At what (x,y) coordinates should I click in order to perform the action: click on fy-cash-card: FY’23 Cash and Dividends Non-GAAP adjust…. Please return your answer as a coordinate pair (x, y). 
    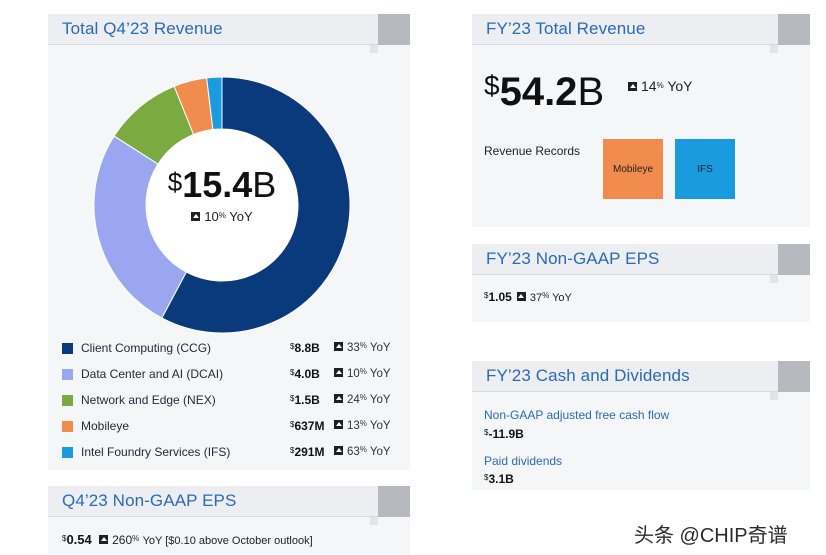
    Looking at the image, I should click on (641, 425).